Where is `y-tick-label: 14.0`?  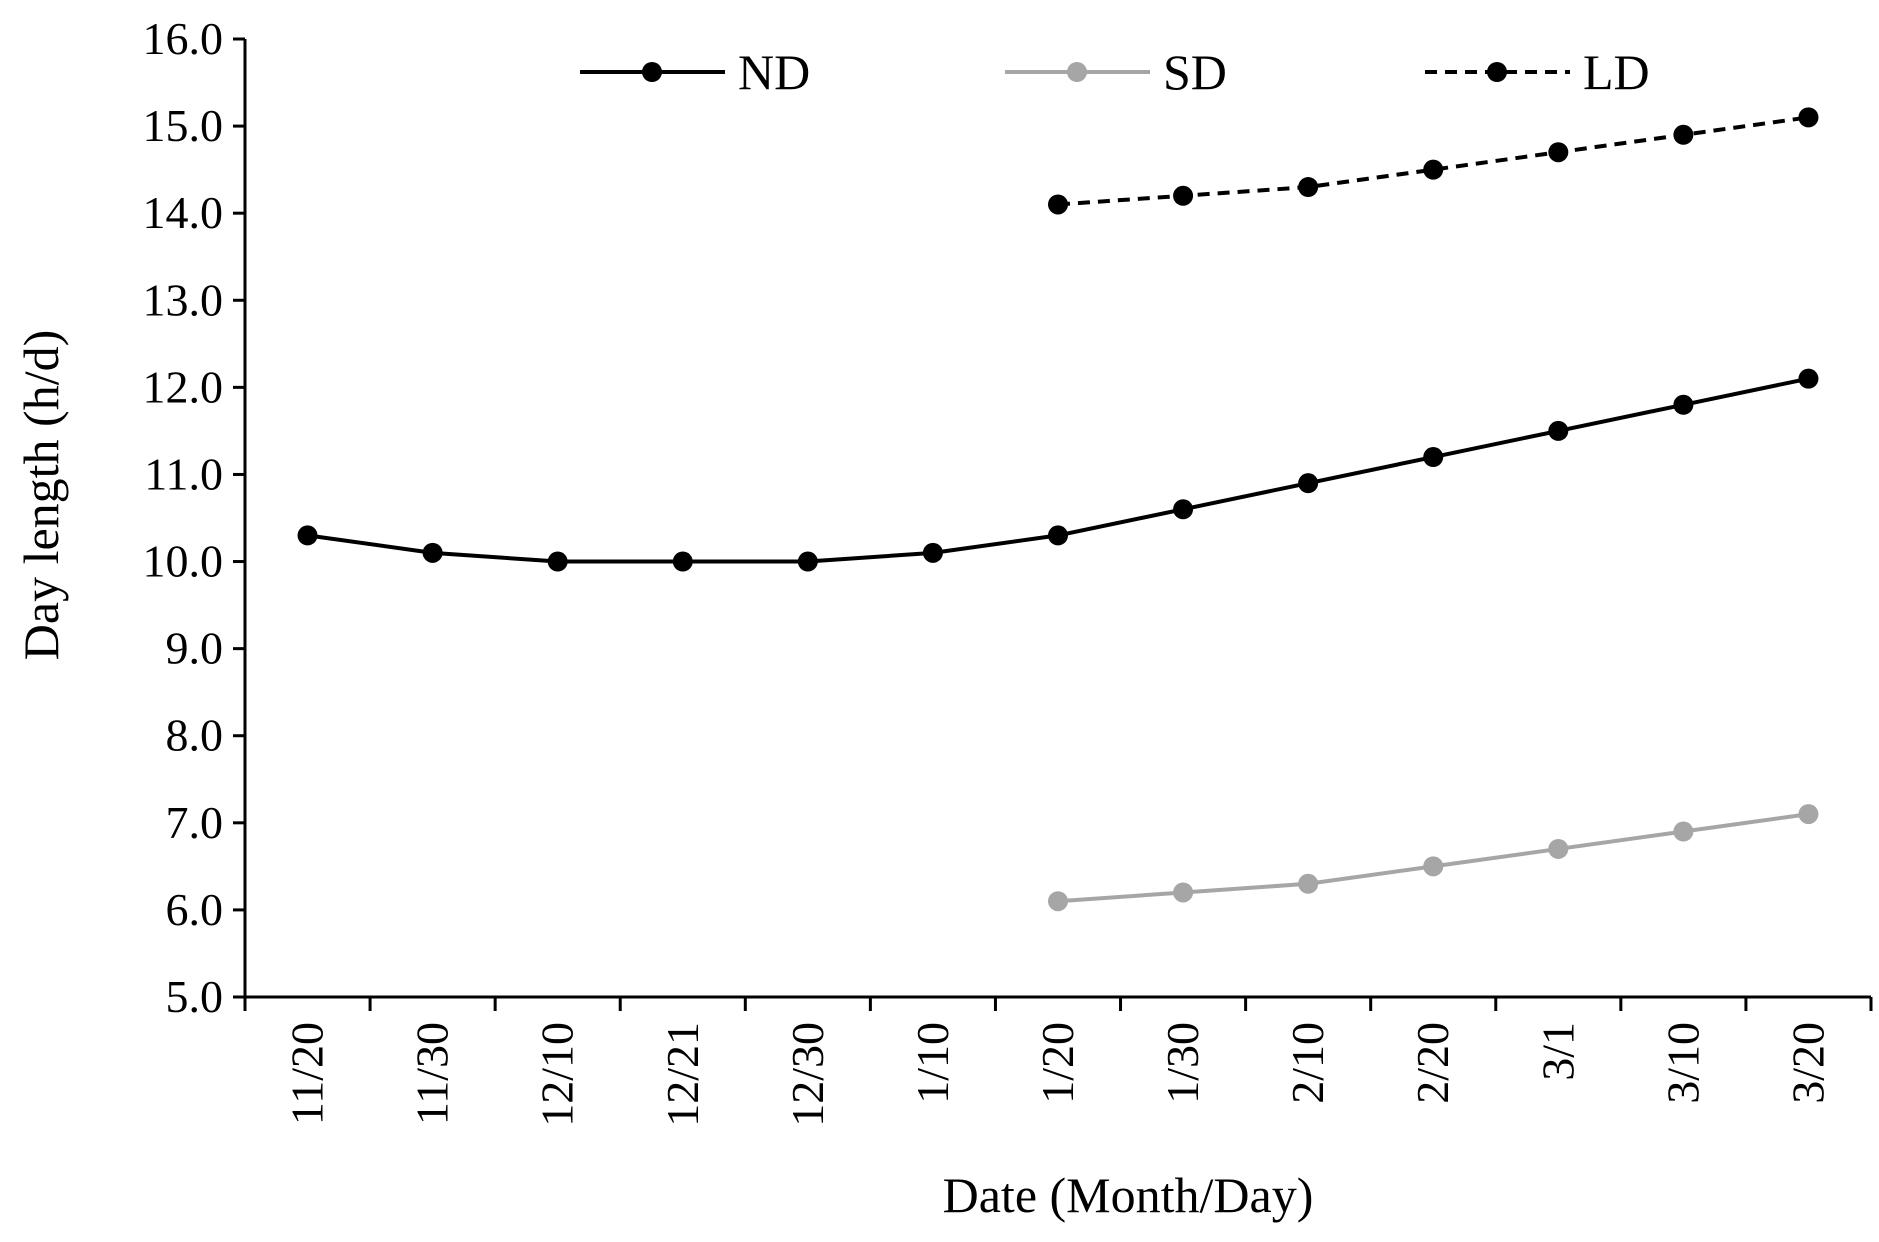 y-tick-label: 14.0 is located at coordinates (183, 212).